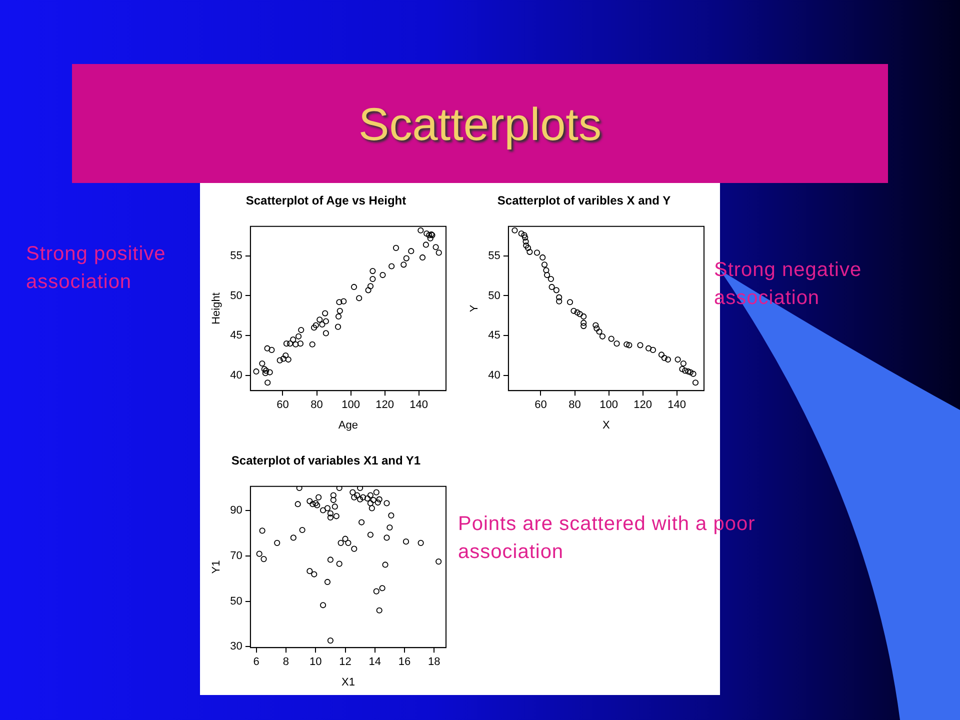  Describe the element at coordinates (236, 336) in the screenshot. I see `y-tick-label: 45` at that location.